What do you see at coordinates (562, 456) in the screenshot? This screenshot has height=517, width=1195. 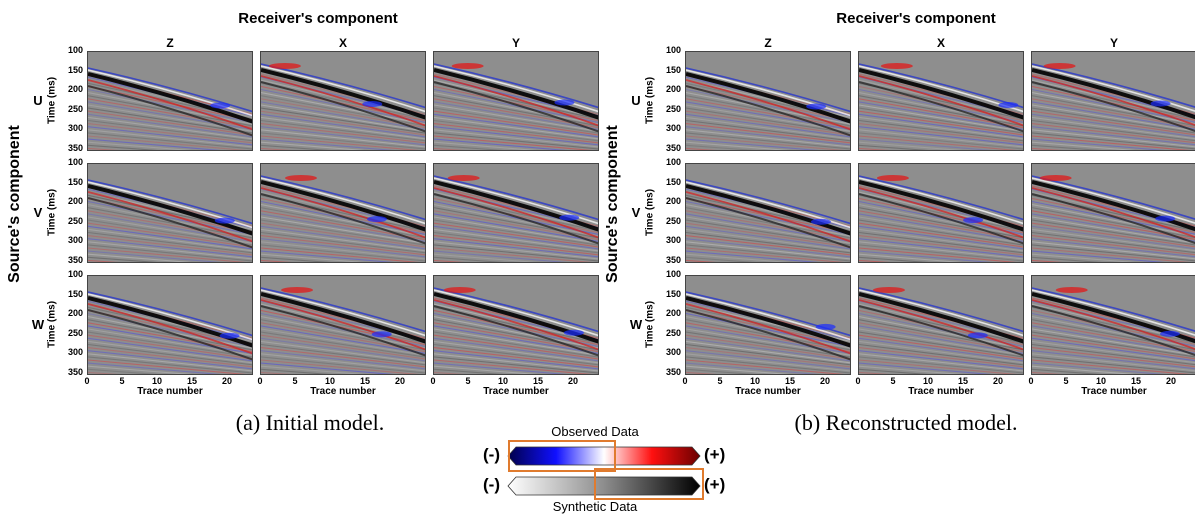 I see `observed-highlight-box` at bounding box center [562, 456].